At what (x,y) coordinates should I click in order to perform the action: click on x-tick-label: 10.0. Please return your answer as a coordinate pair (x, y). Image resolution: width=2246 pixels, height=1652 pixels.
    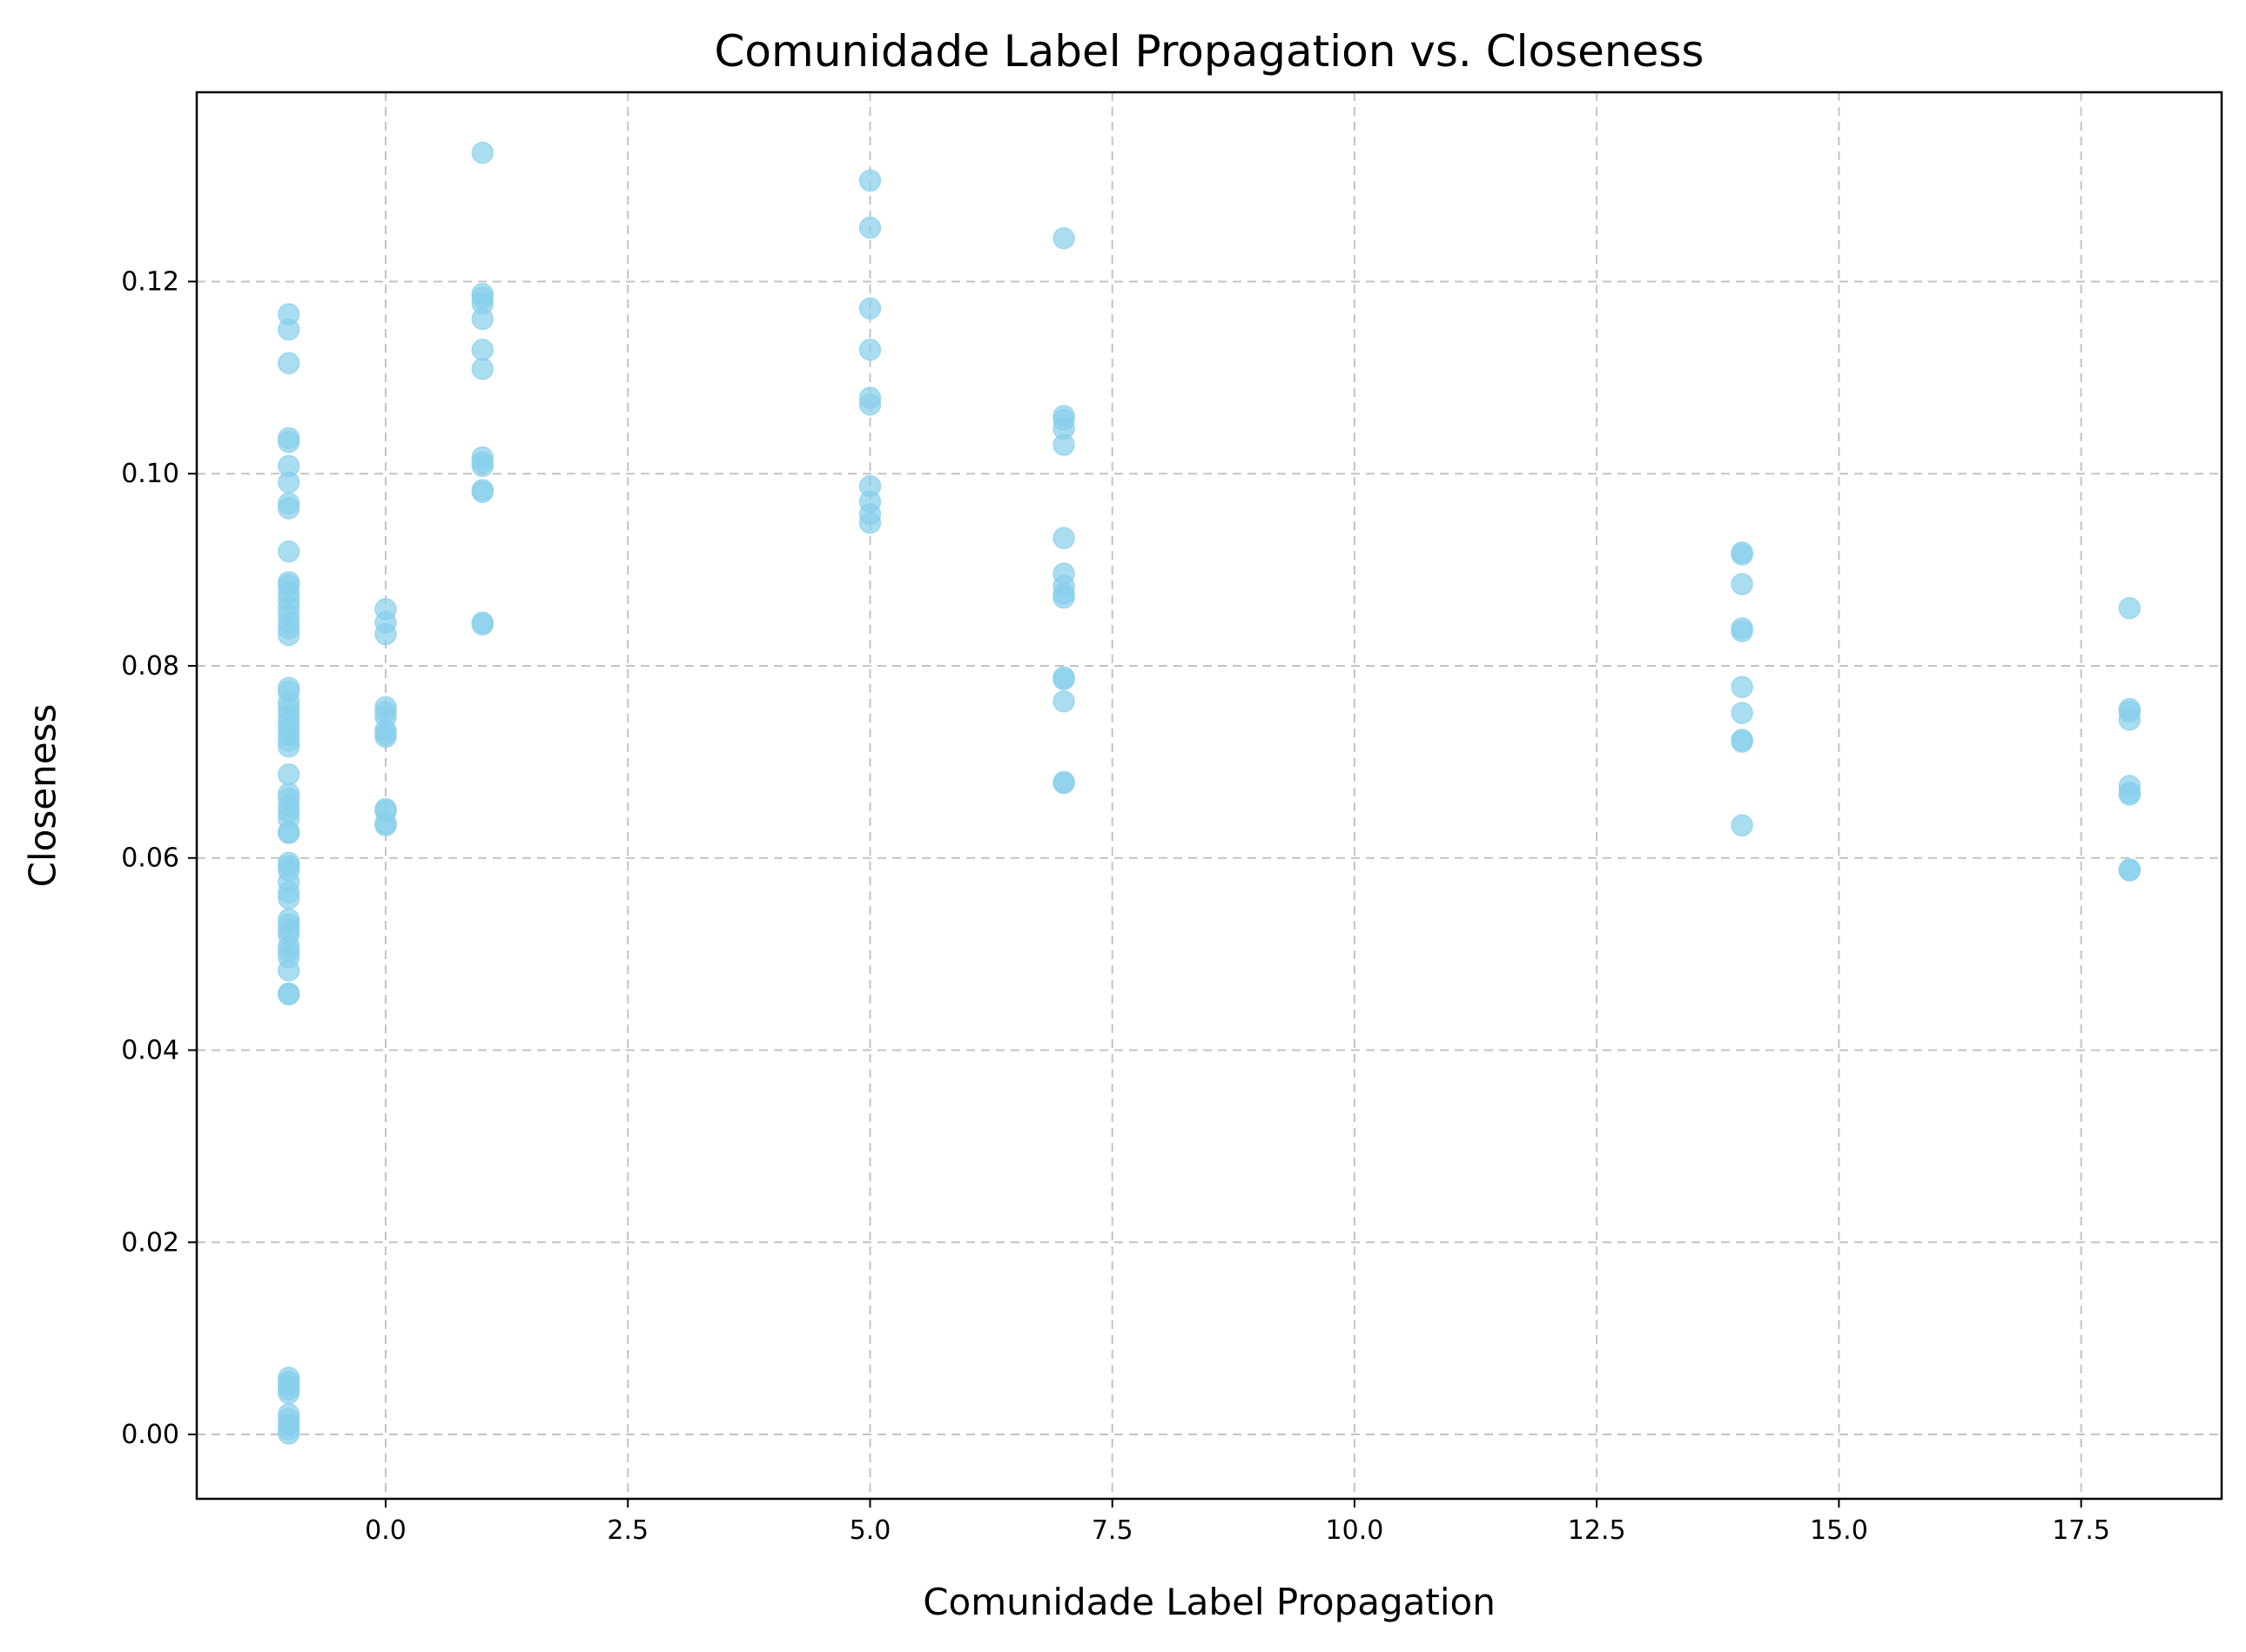
    Looking at the image, I should click on (1355, 1531).